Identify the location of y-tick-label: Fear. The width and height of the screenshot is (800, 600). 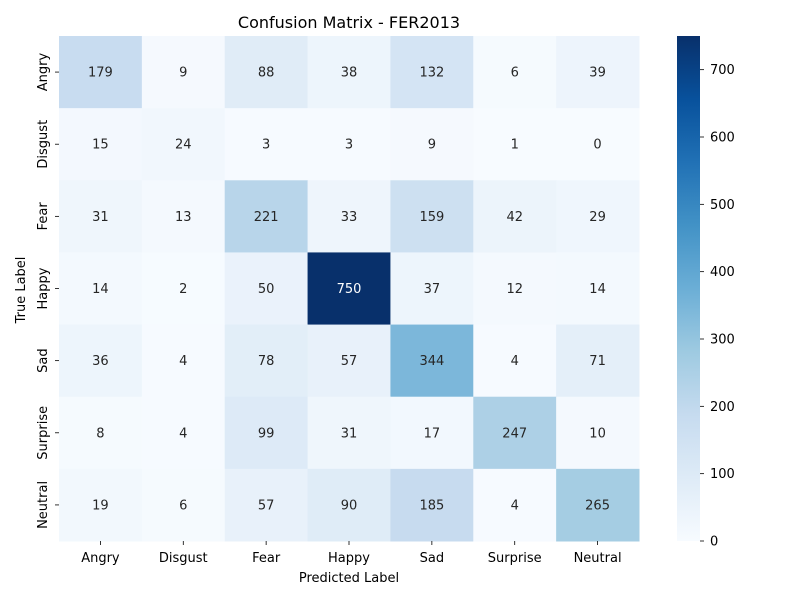
(43, 216).